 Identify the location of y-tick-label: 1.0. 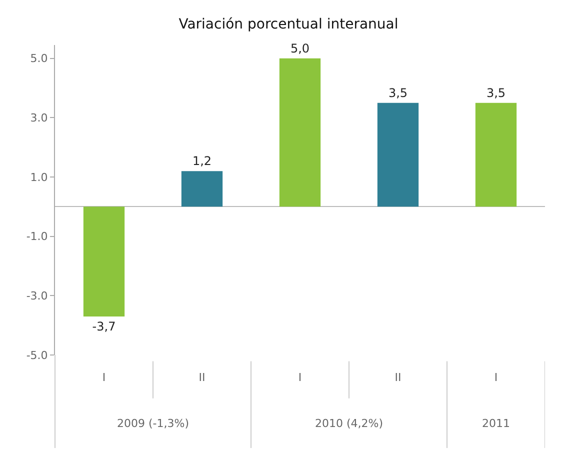
(39, 177).